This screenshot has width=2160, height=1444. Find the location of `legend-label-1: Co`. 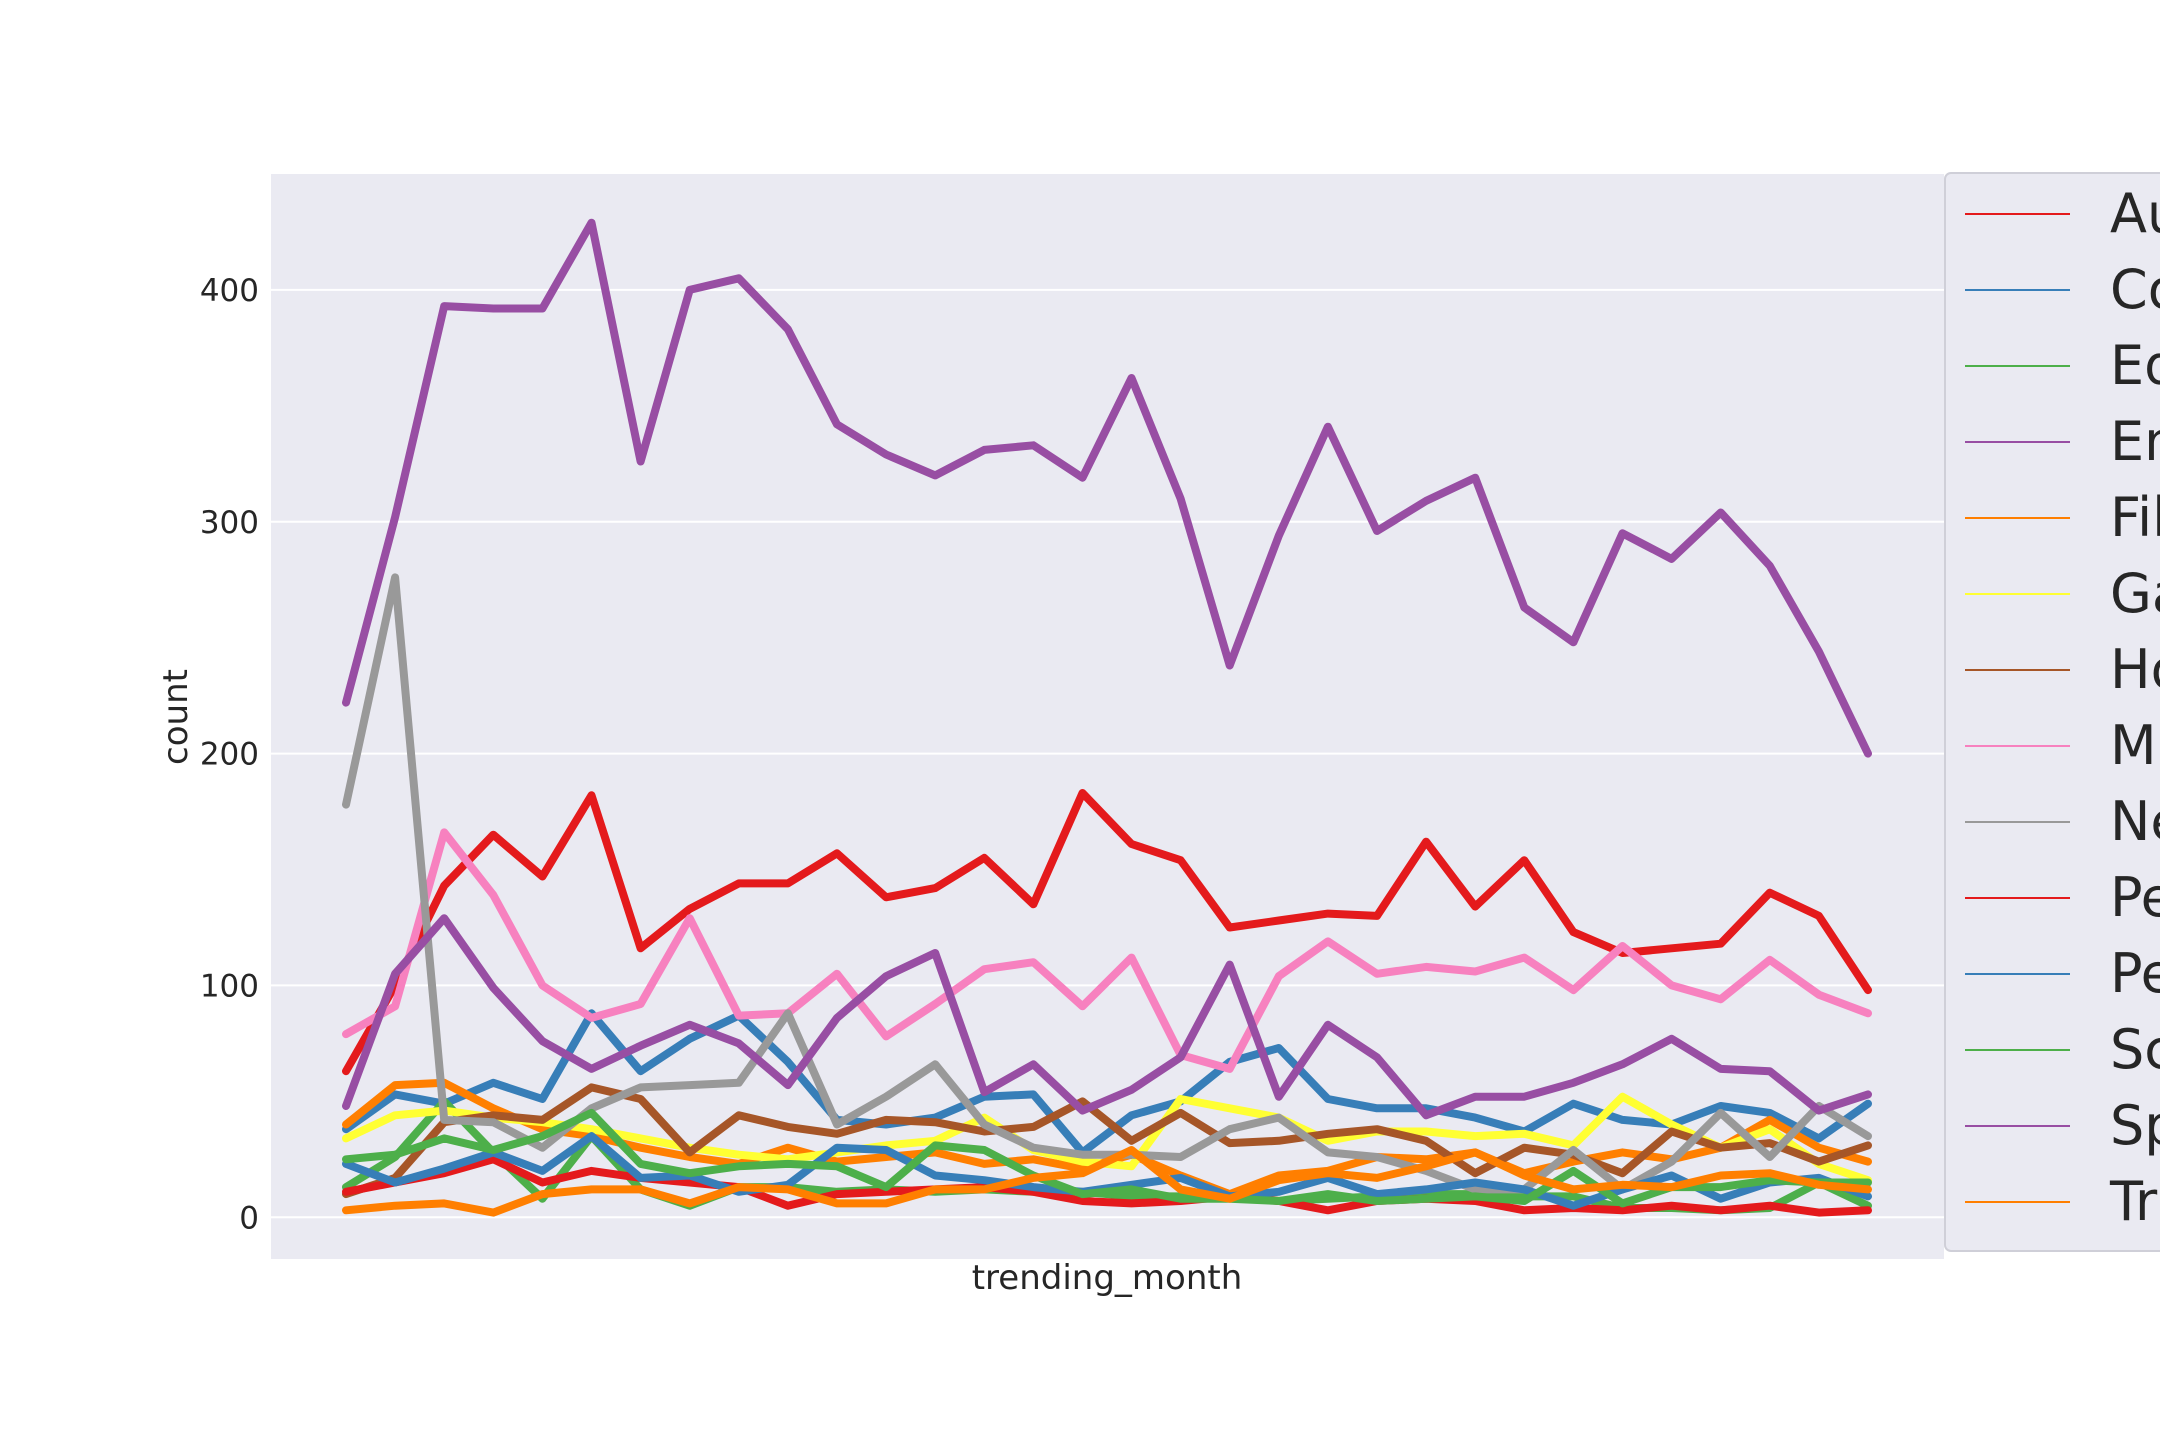

legend-label-1: Co is located at coordinates (2135, 289).